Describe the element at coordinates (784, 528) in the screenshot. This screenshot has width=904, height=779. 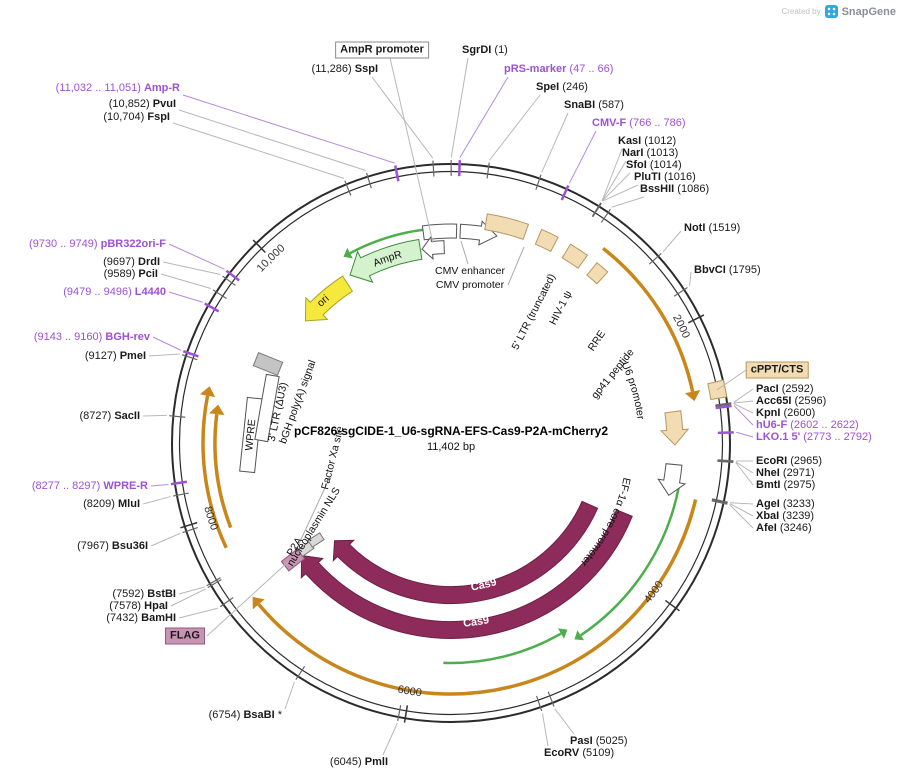
I see `enzyme-label-afei: AfeI (3246)` at that location.